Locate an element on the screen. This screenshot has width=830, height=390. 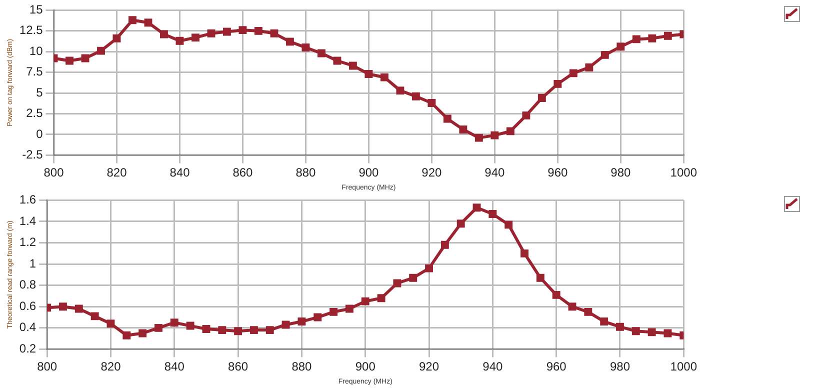
y-tick-label: 0.8 is located at coordinates (27, 285).